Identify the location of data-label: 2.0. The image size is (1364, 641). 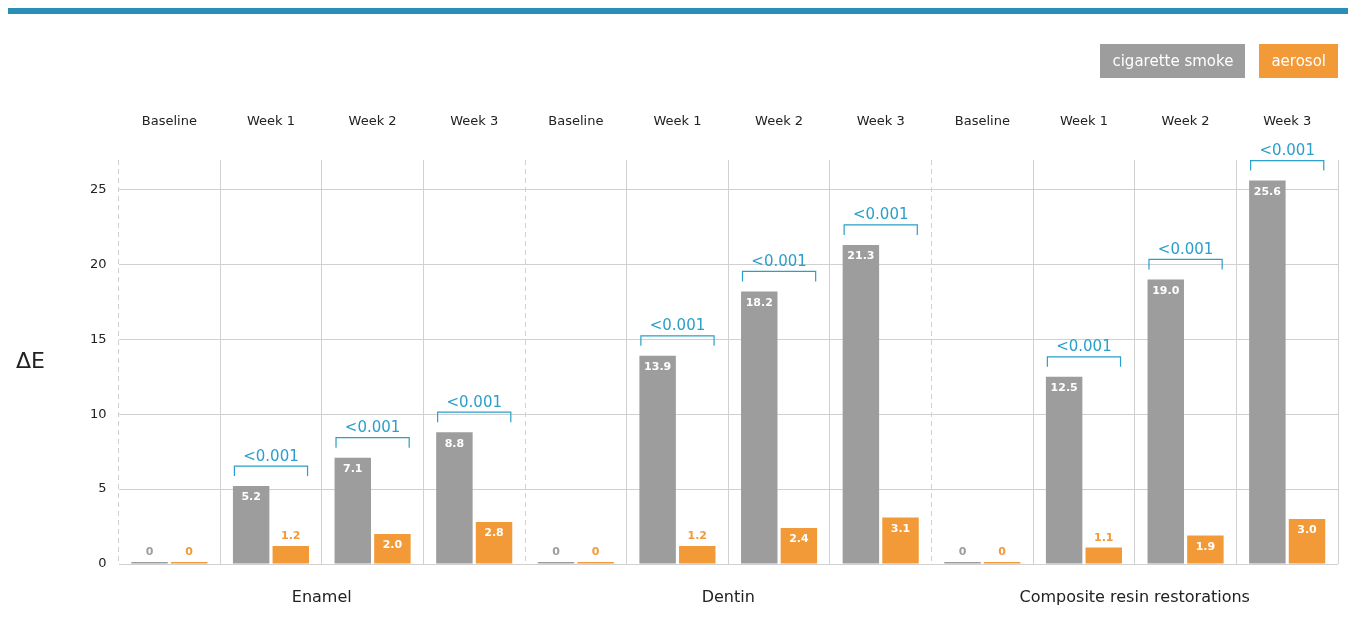
(392, 545).